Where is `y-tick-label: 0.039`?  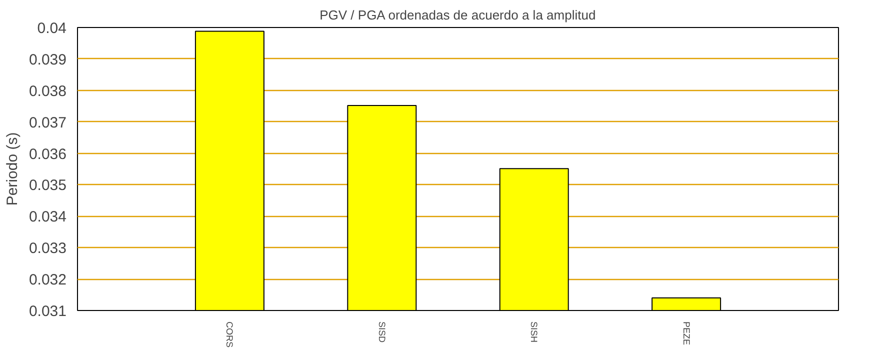
y-tick-label: 0.039 is located at coordinates (47, 59).